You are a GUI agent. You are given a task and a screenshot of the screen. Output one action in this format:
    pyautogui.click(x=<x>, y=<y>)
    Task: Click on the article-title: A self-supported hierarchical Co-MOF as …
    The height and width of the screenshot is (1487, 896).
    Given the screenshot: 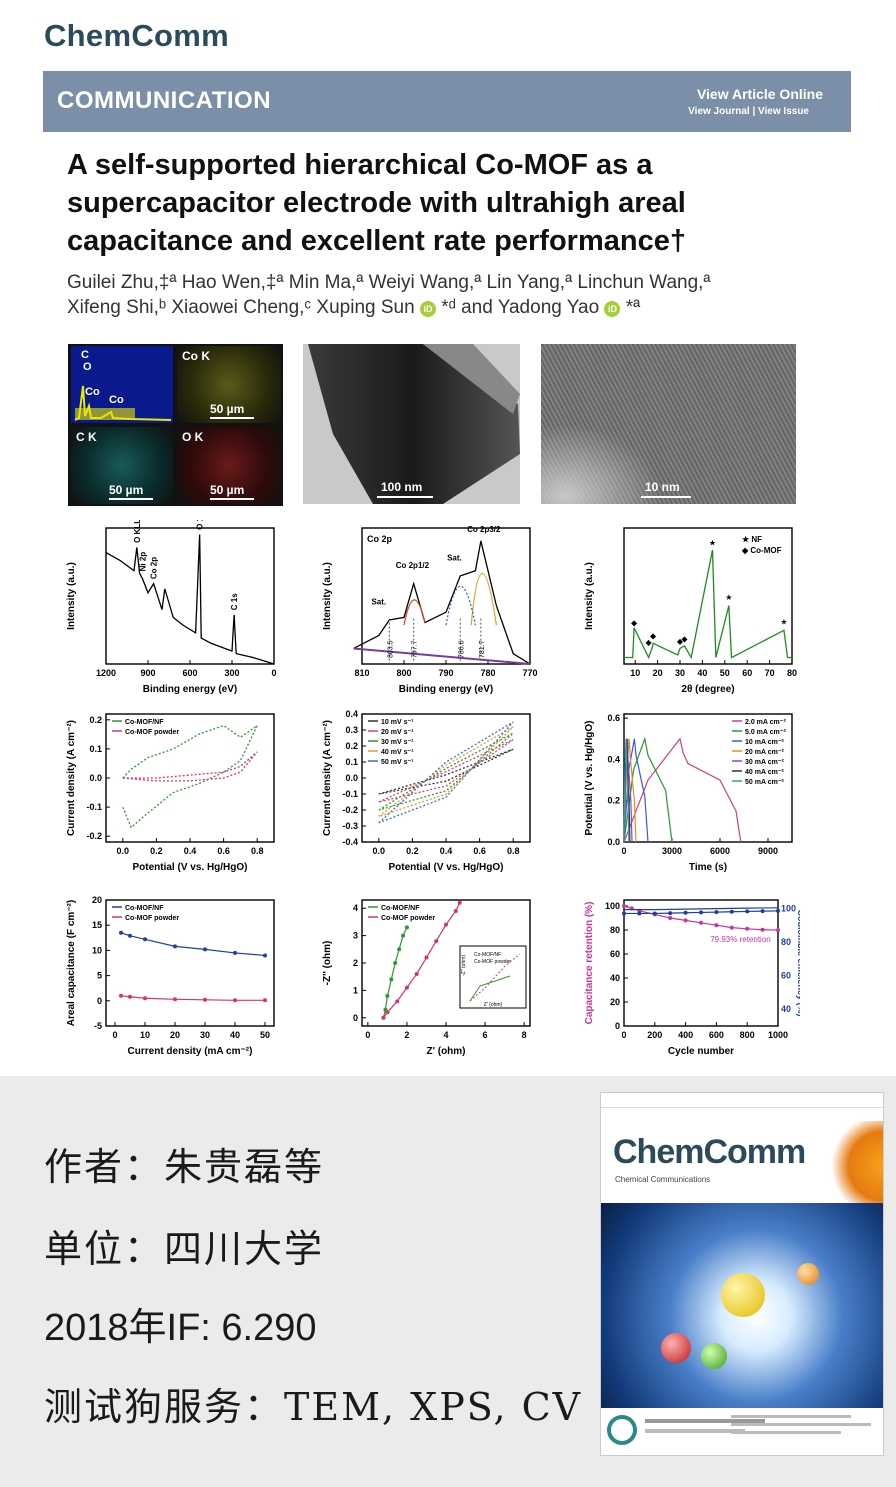 What is the action you would take?
    pyautogui.click(x=437, y=203)
    